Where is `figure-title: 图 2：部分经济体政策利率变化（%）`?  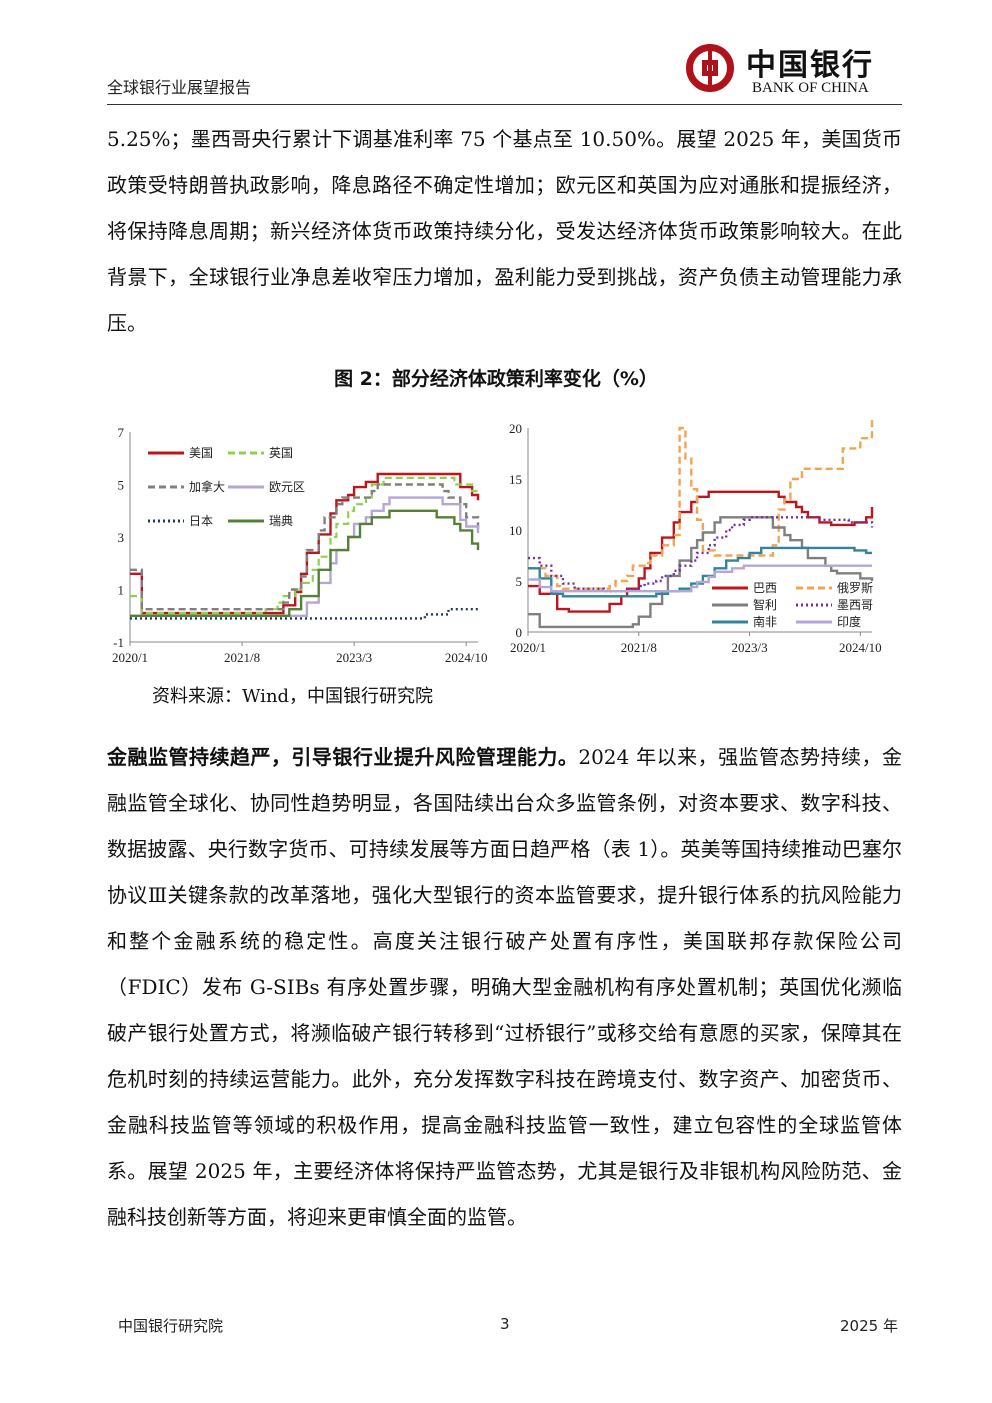 figure-title: 图 2：部分经济体政策利率变化（%） is located at coordinates (496, 379).